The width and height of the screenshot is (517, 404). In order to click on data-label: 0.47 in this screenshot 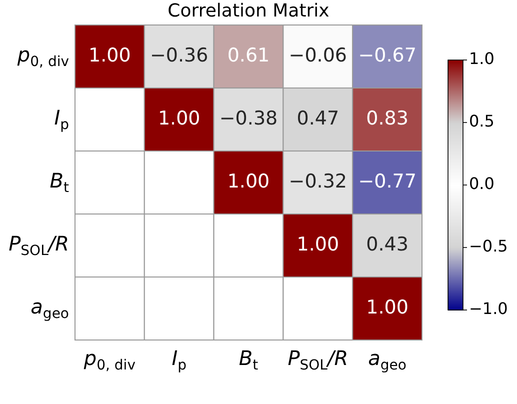, I will do `click(318, 118)`.